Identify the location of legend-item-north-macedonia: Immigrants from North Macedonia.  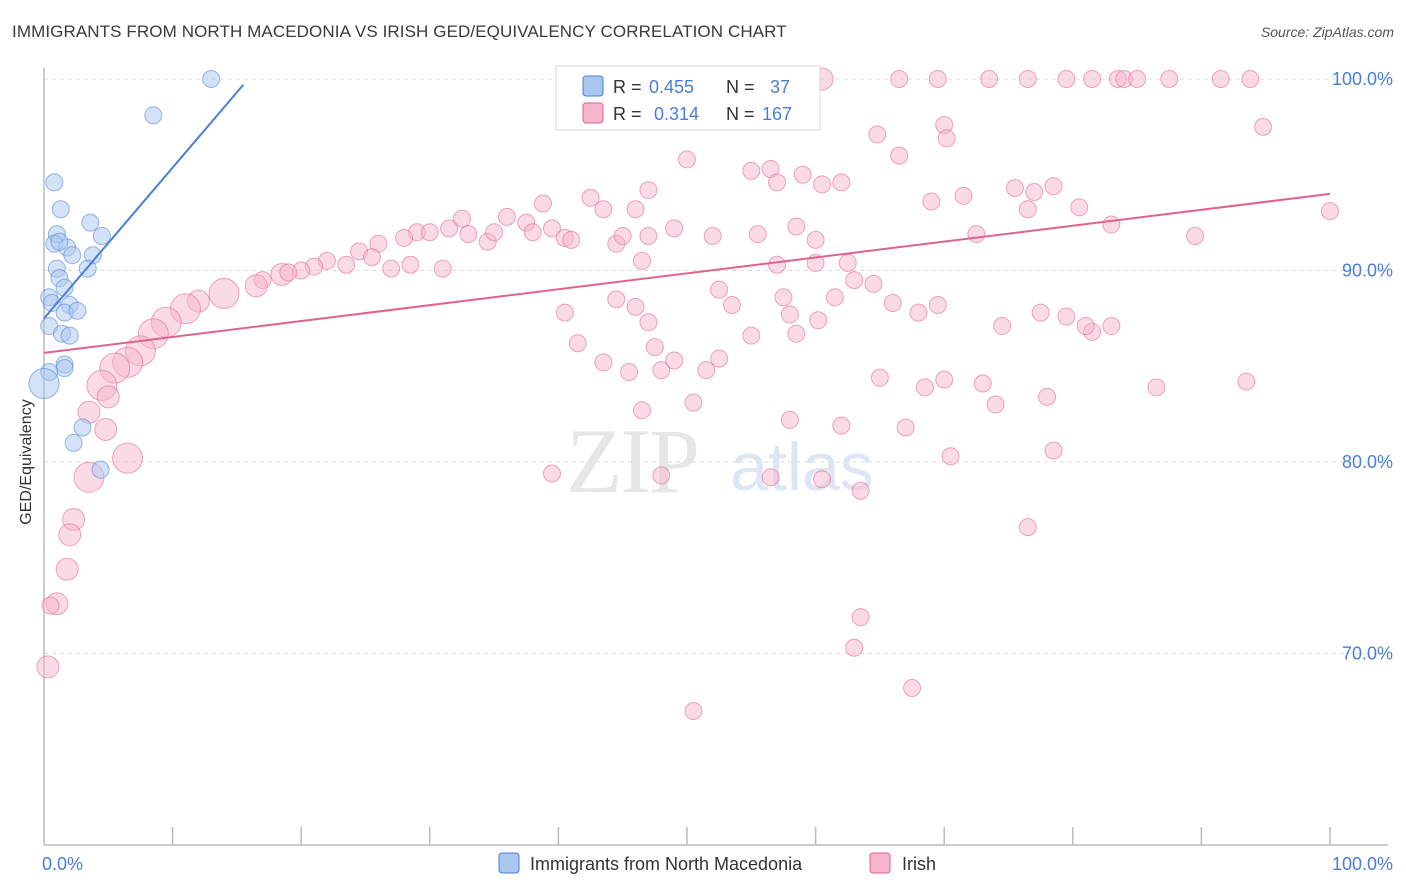
(666, 864).